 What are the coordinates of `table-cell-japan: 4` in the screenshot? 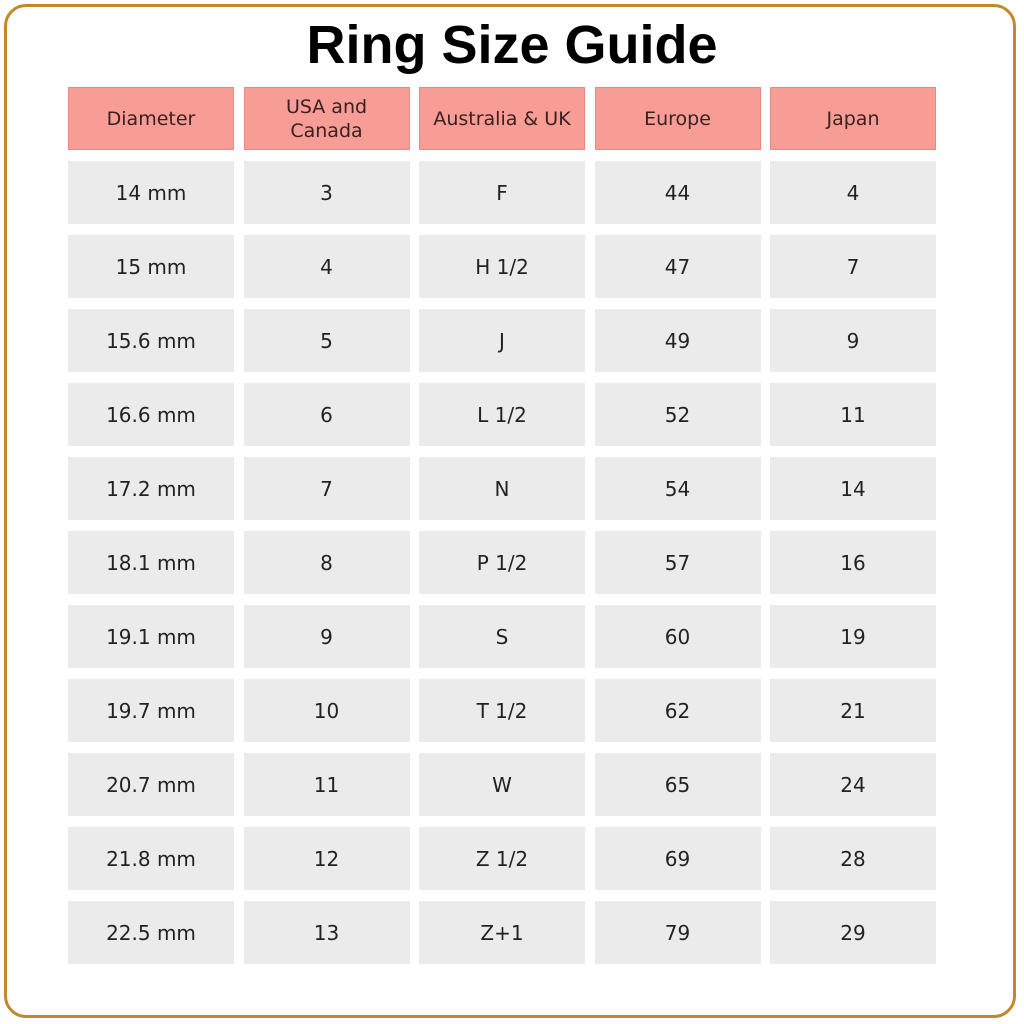 It's located at (853, 192).